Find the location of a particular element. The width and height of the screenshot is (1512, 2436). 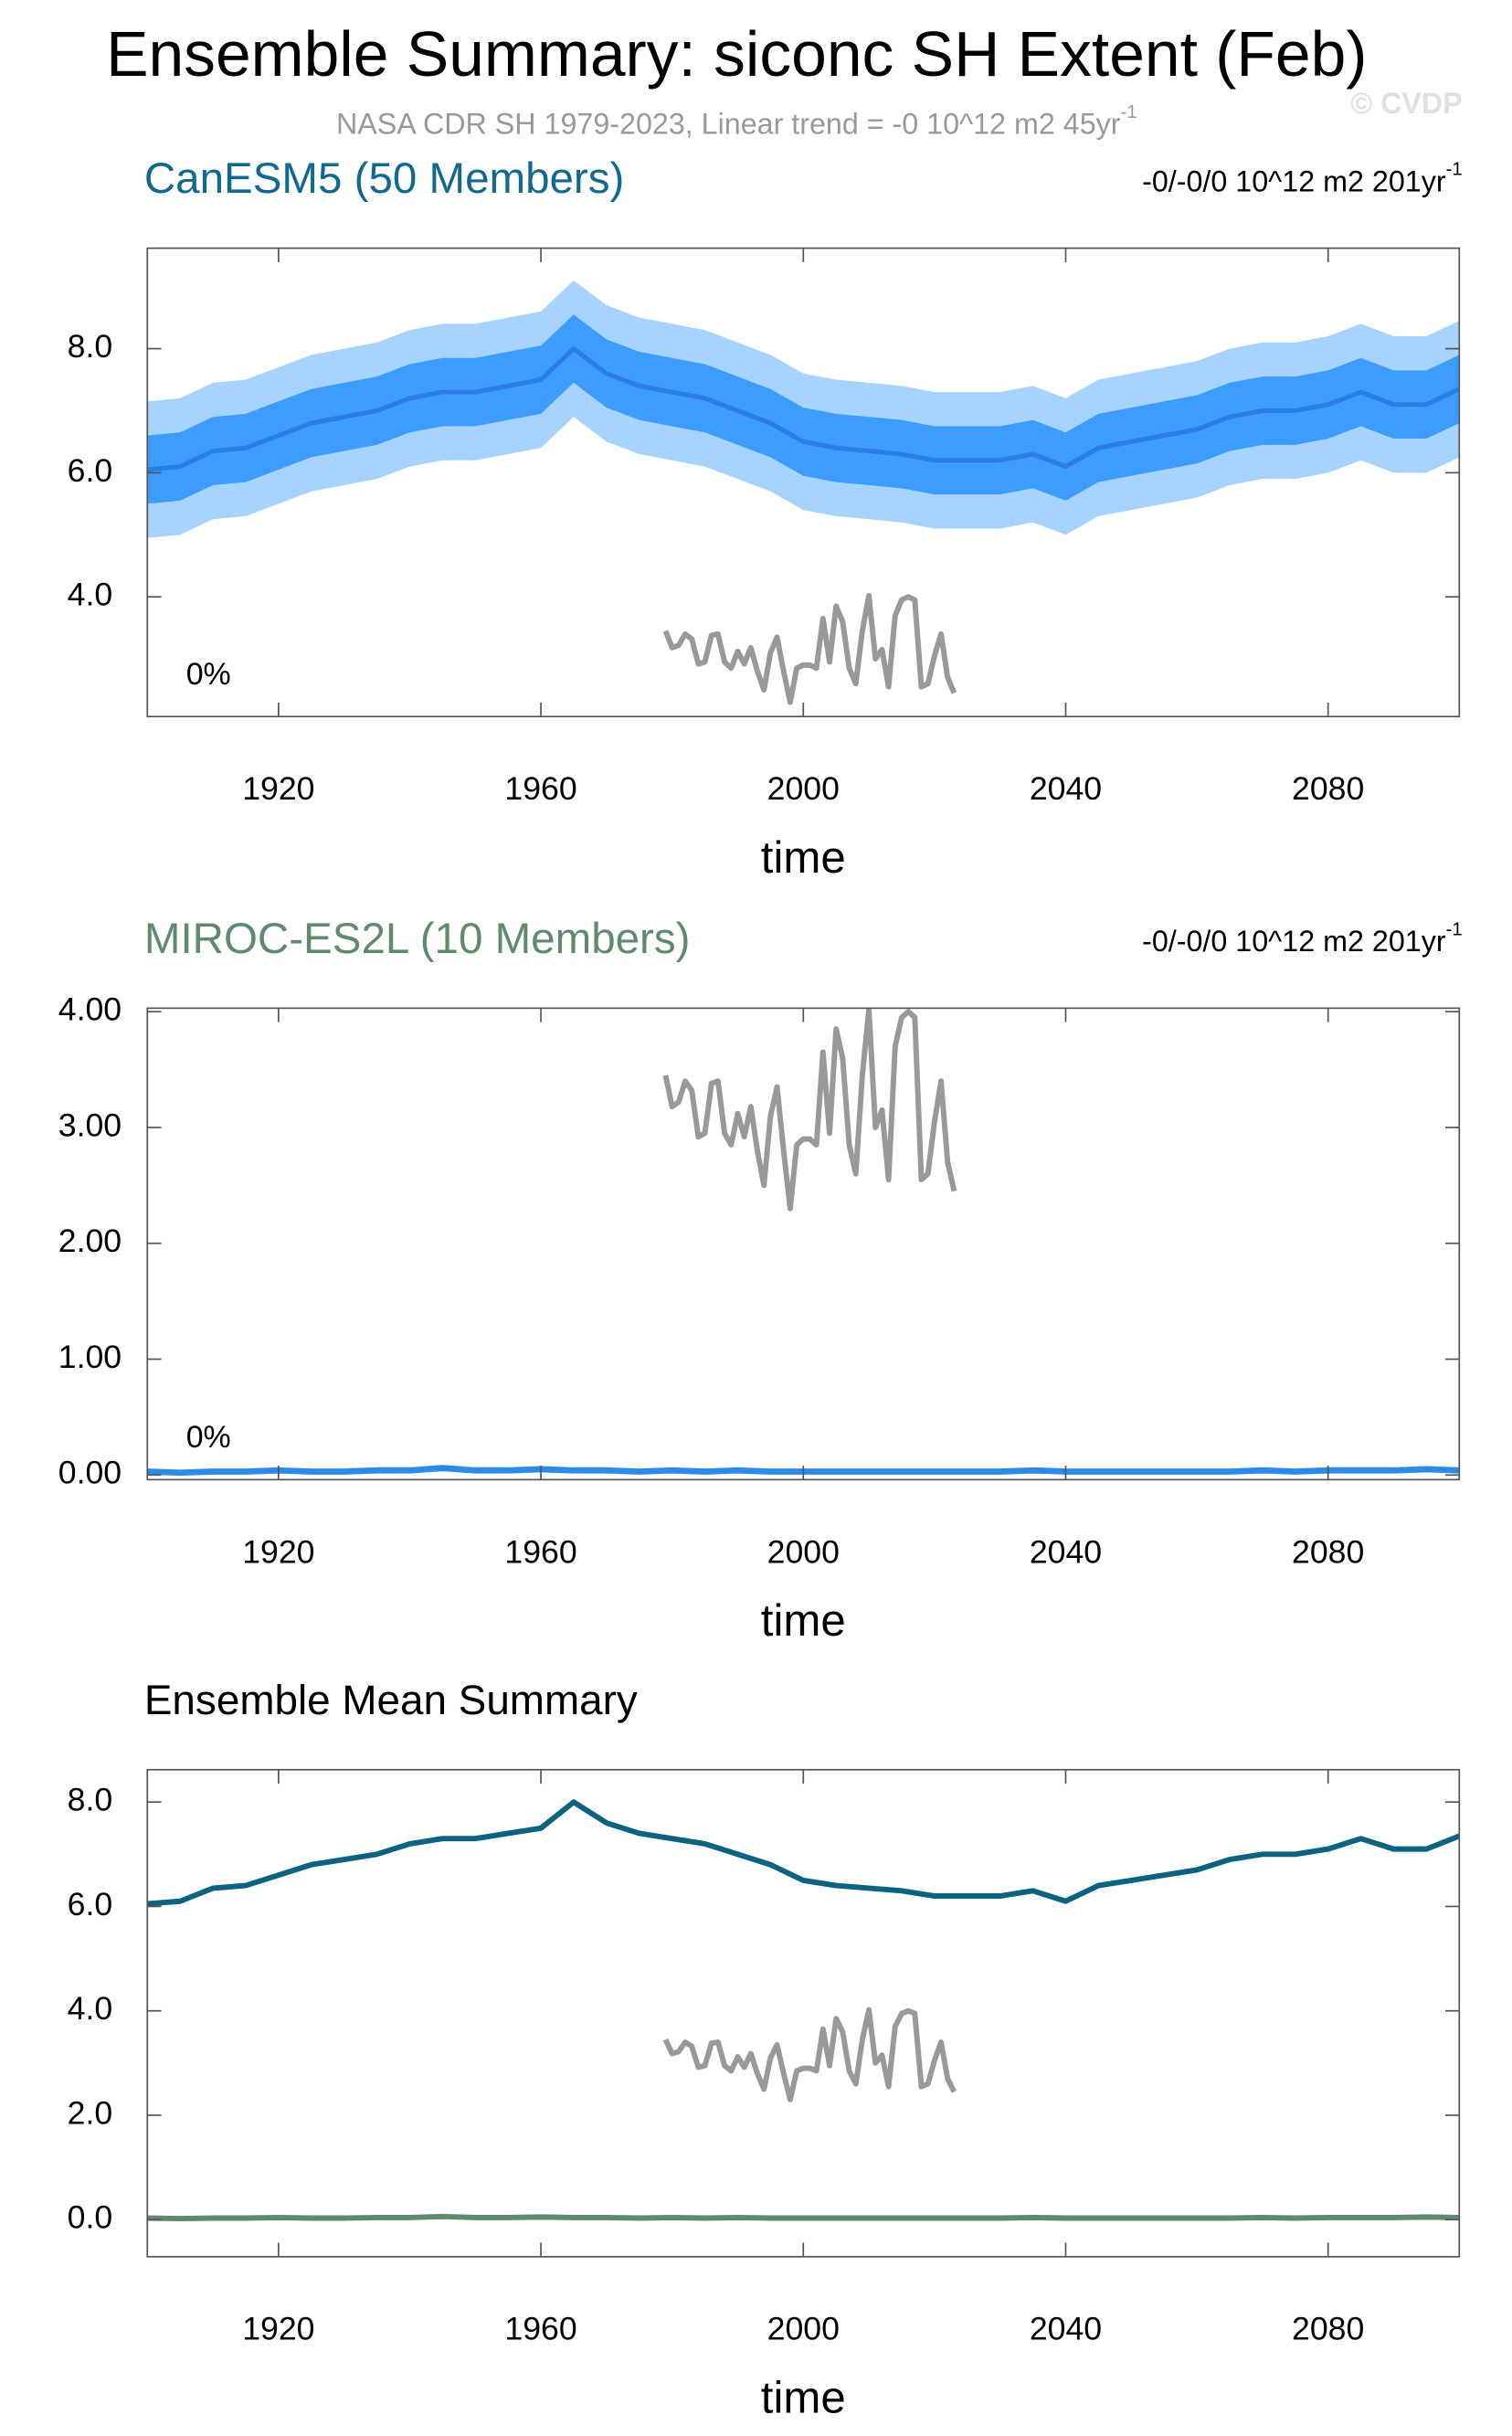

y-tick-label: 2.00 is located at coordinates (90, 1241).